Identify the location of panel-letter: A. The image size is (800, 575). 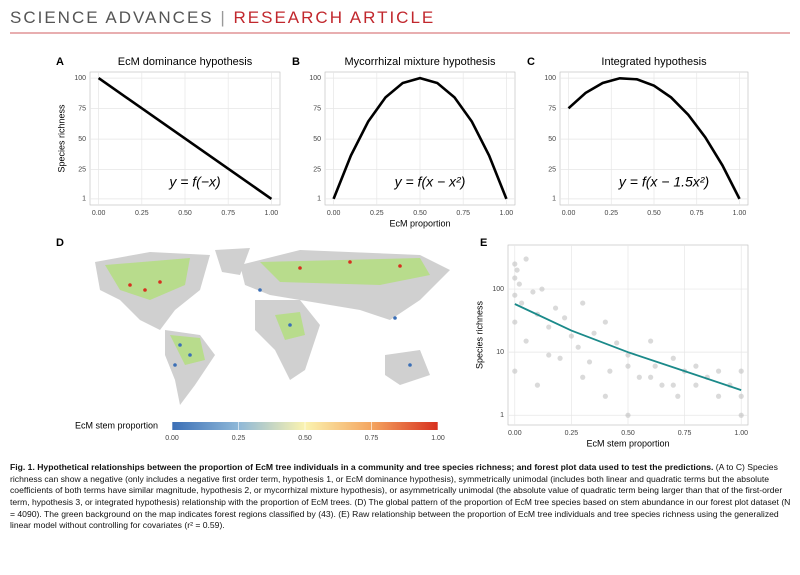
(60, 62).